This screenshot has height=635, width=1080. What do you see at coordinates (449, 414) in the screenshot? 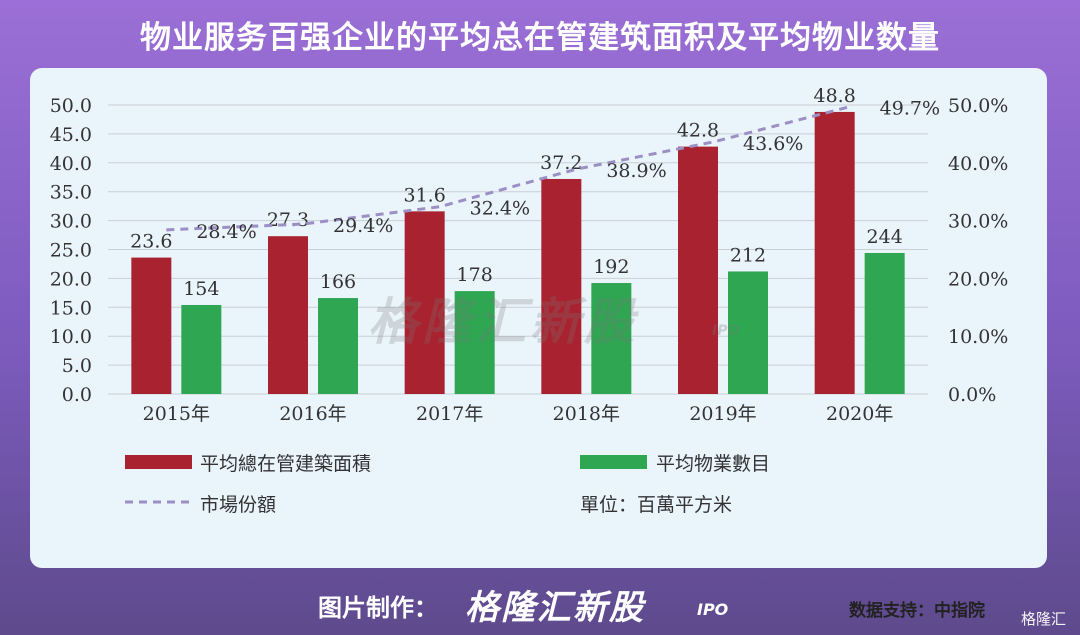
I see `x-tick-label: 2017年` at bounding box center [449, 414].